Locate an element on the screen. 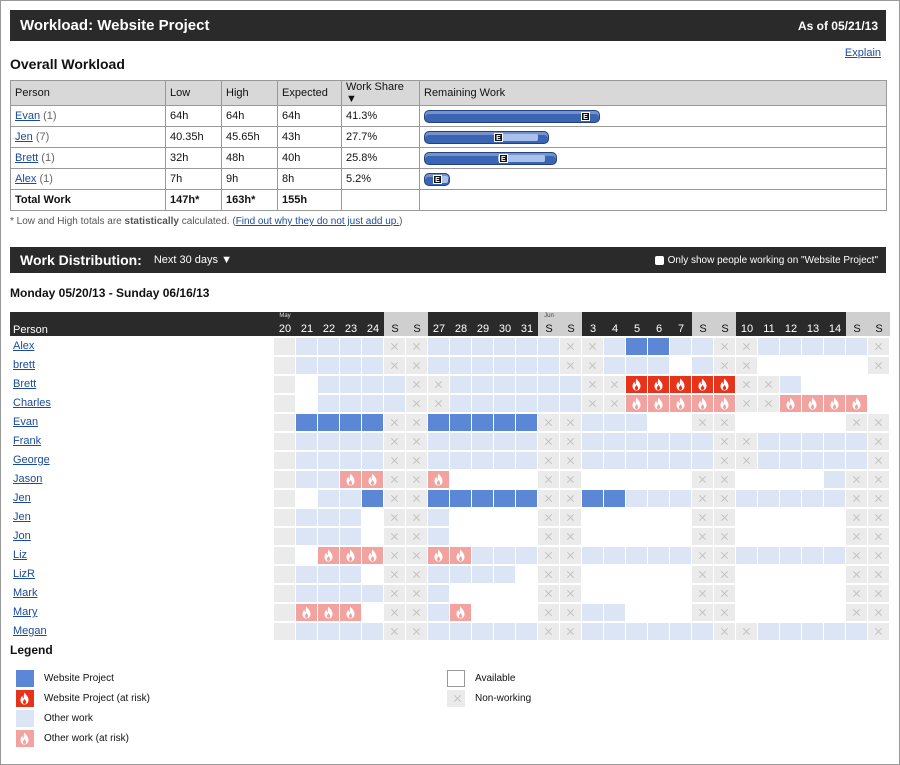 Image resolution: width=900 pixels, height=765 pixels. col-header-4: Work Share ▼ is located at coordinates (380, 93).